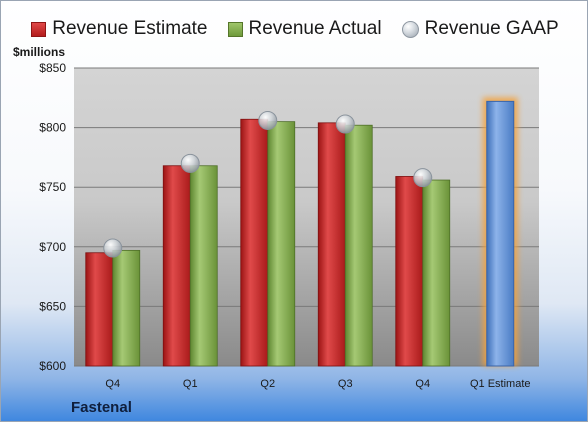 The width and height of the screenshot is (588, 422). What do you see at coordinates (267, 384) in the screenshot?
I see `x-tick-label: Q2` at bounding box center [267, 384].